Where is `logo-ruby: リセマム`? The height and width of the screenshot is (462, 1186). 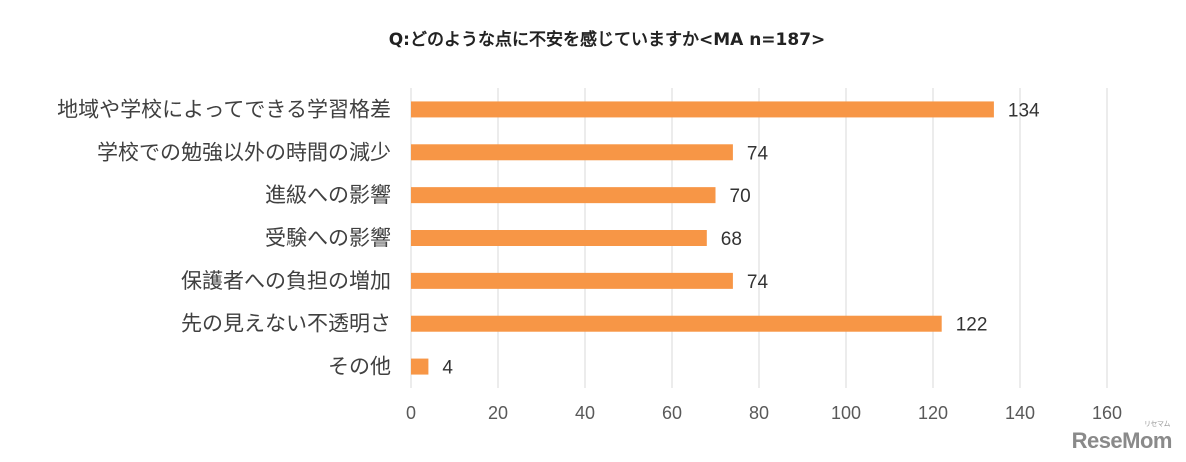
logo-ruby: リセマム is located at coordinates (1157, 424).